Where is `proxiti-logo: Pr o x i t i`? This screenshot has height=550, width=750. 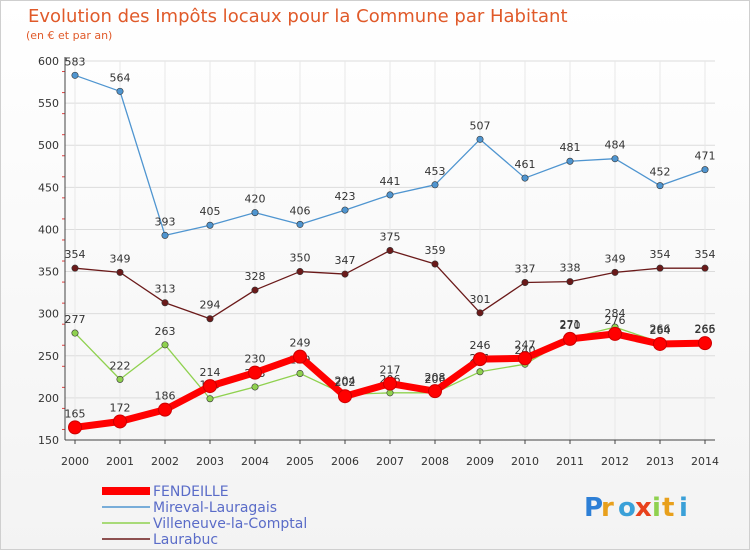 proxiti-logo: Pr o x i t i is located at coordinates (636, 508).